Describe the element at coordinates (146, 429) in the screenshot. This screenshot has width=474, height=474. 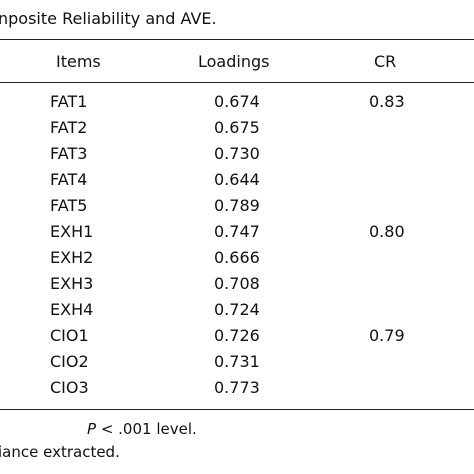
I see `significance-text: < .001 level.` at that location.